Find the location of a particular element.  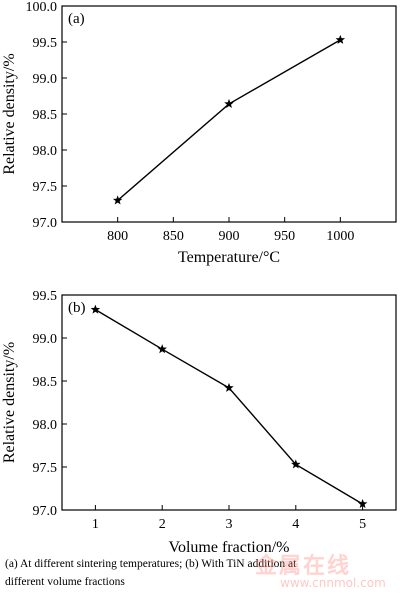

y-tick-label: 100.0 is located at coordinates (42, 7).